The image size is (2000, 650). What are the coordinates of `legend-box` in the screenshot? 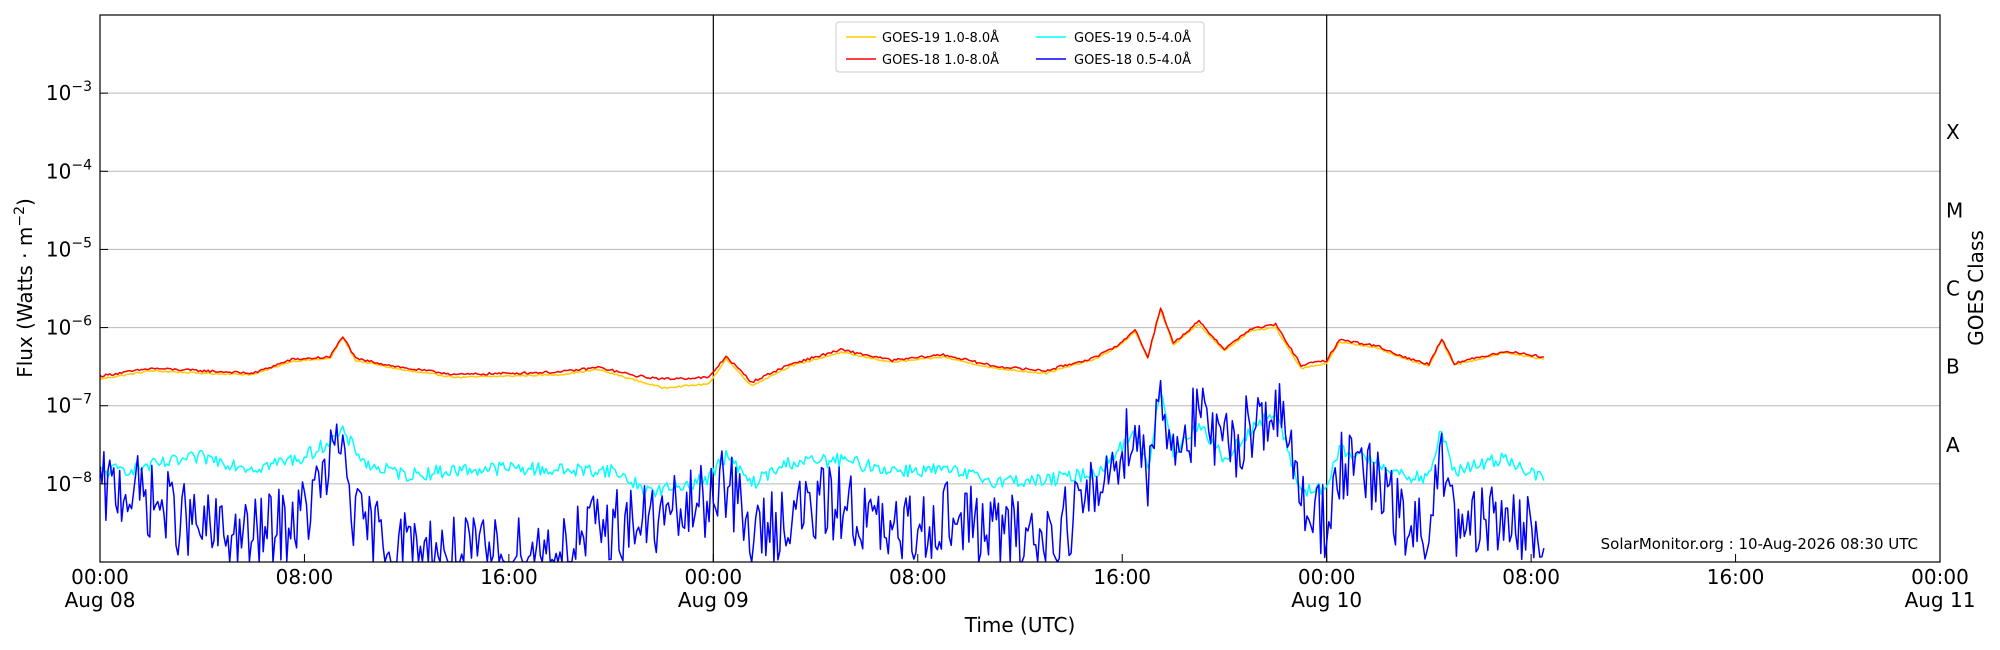 It's located at (1020, 47).